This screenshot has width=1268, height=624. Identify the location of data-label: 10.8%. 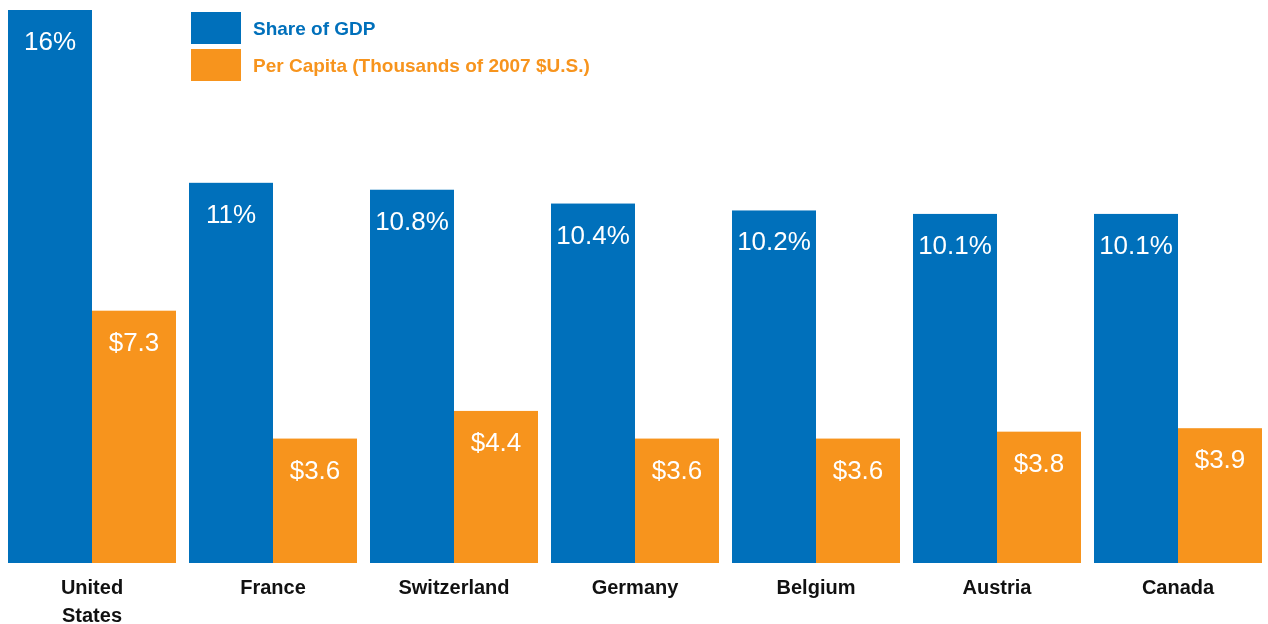
(412, 220).